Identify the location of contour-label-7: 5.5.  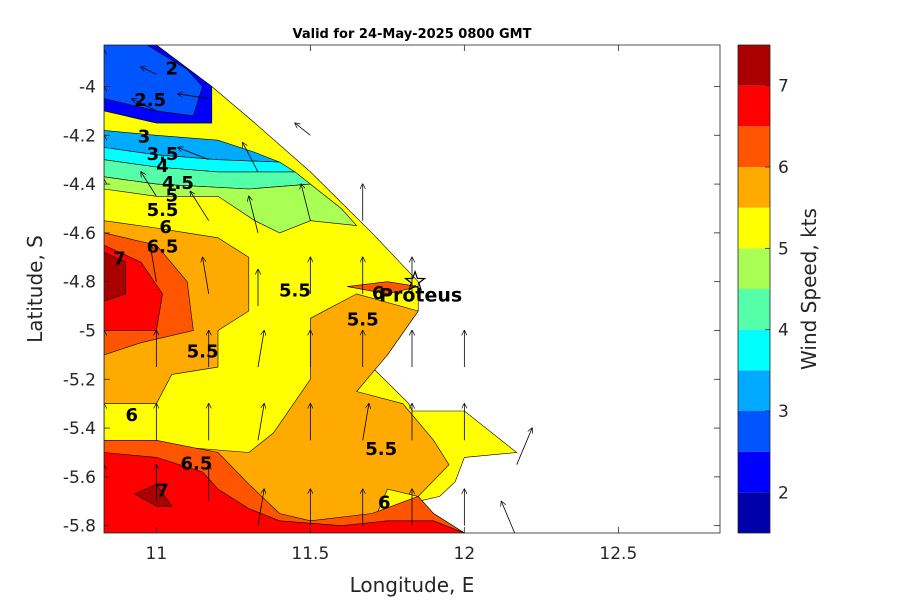
(163, 210).